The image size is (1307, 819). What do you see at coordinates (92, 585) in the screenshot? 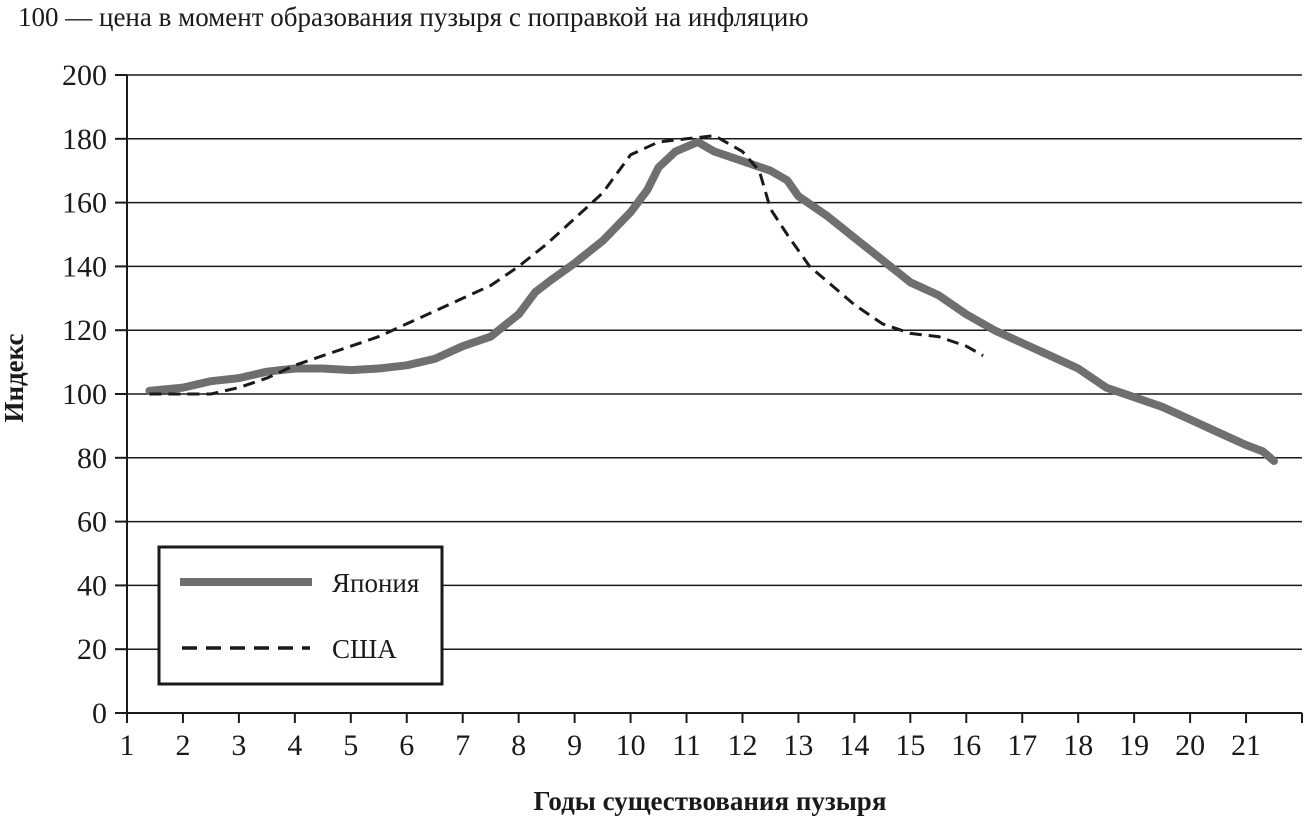
I see `y-tick-label: 40` at bounding box center [92, 585].